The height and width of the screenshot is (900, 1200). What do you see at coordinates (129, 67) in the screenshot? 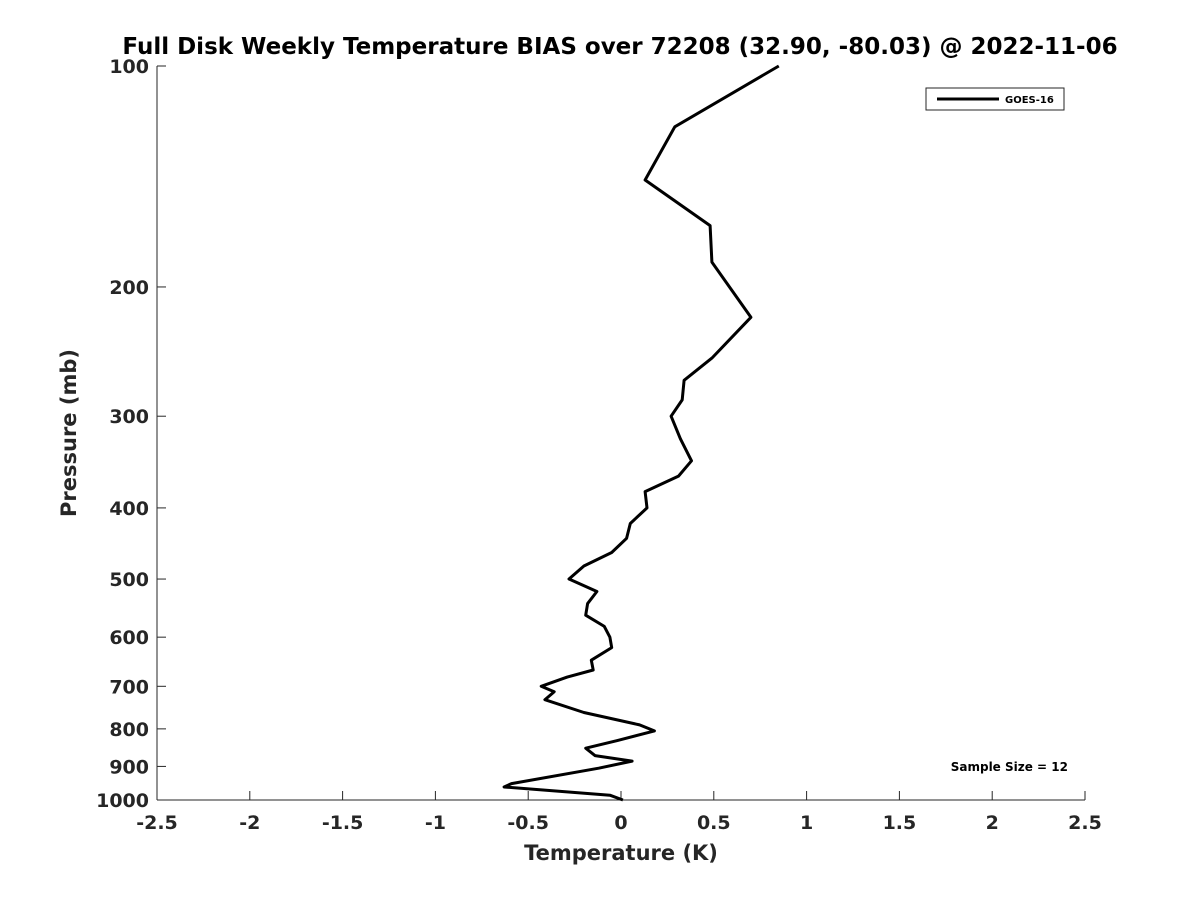
I see `y-tick-label: 100` at bounding box center [129, 67].